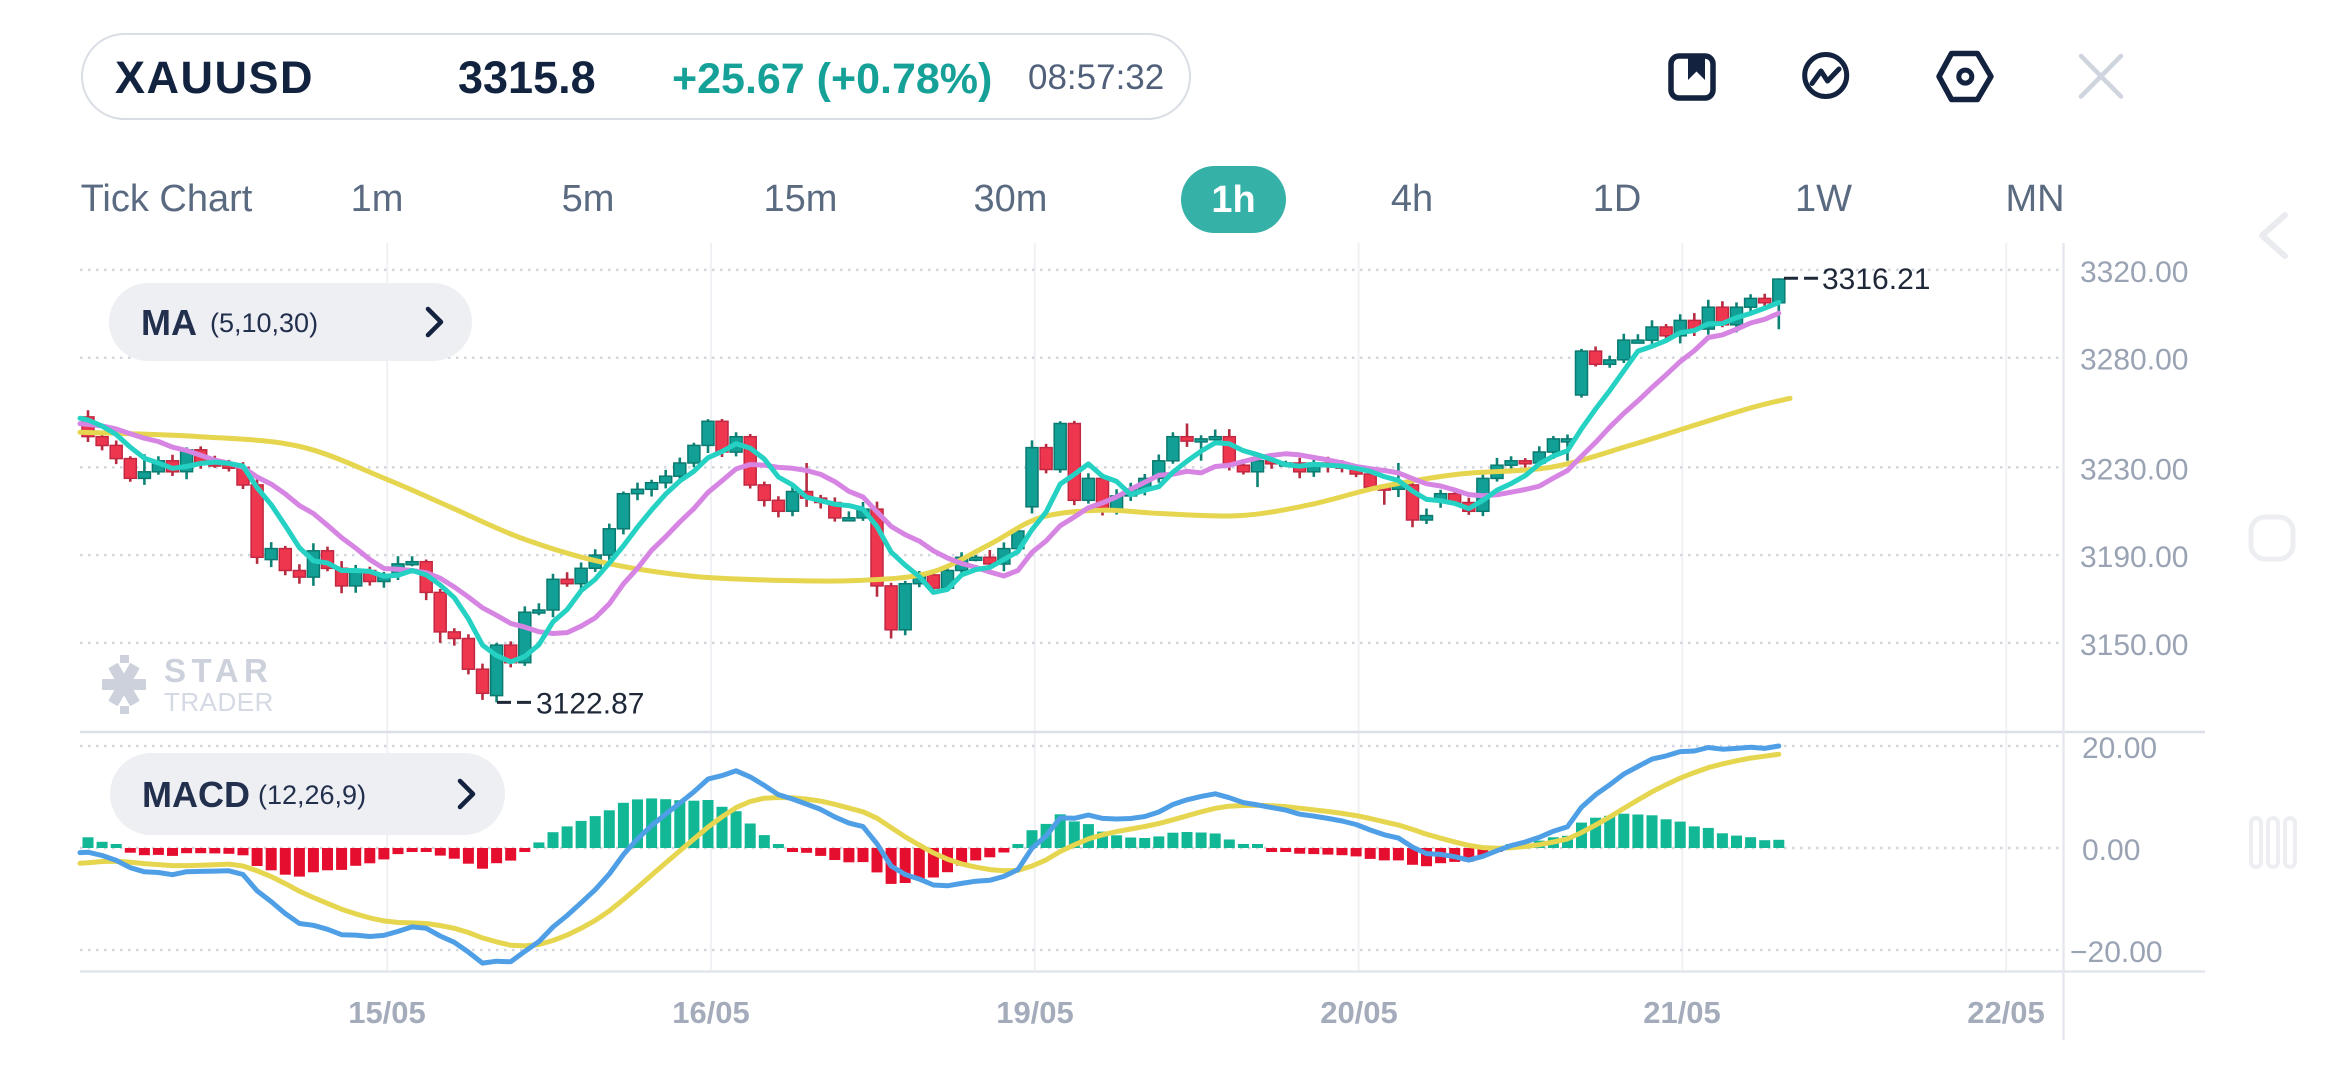  Describe the element at coordinates (1823, 199) in the screenshot. I see `svg-text: 1W` at that location.